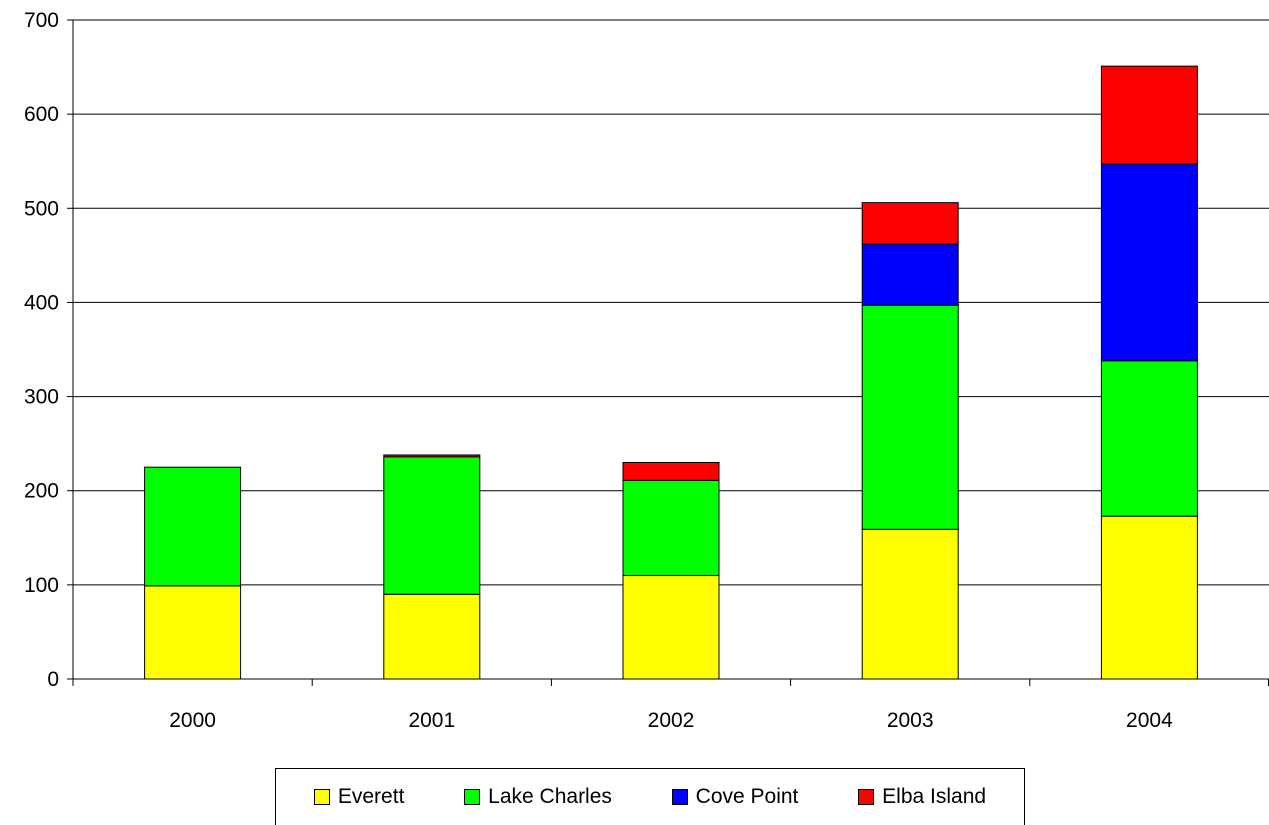 This screenshot has width=1269, height=825. Describe the element at coordinates (41, 491) in the screenshot. I see `y-tick-label: 200` at that location.